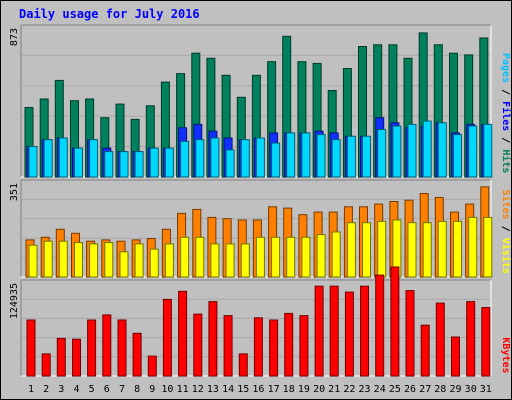 Image resolution: width=512 pixels, height=400 pixels. What do you see at coordinates (349, 389) in the screenshot?
I see `x-tick-label: 22` at bounding box center [349, 389].